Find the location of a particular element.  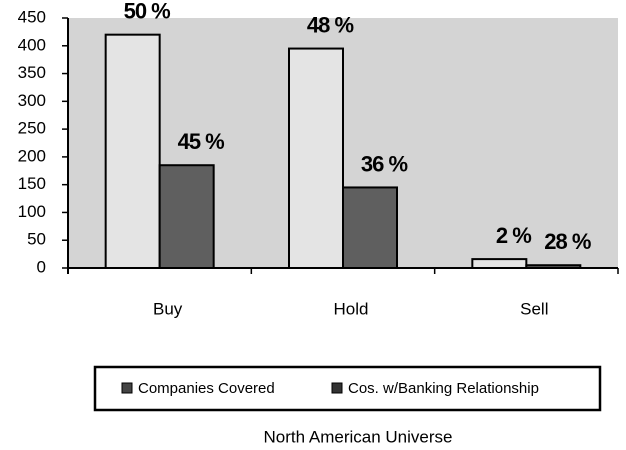

x-axis-label: North American Universe is located at coordinates (358, 436).